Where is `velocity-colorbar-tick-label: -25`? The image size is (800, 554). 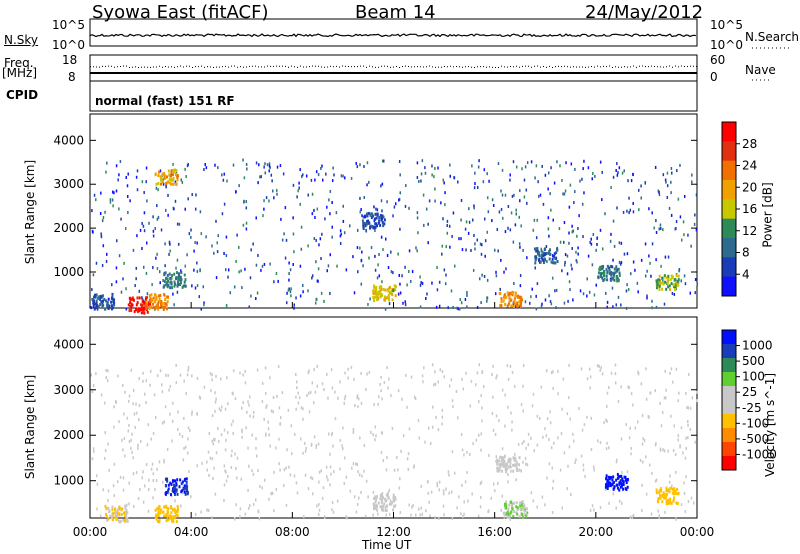 velocity-colorbar-tick-label: -25 is located at coordinates (752, 408).